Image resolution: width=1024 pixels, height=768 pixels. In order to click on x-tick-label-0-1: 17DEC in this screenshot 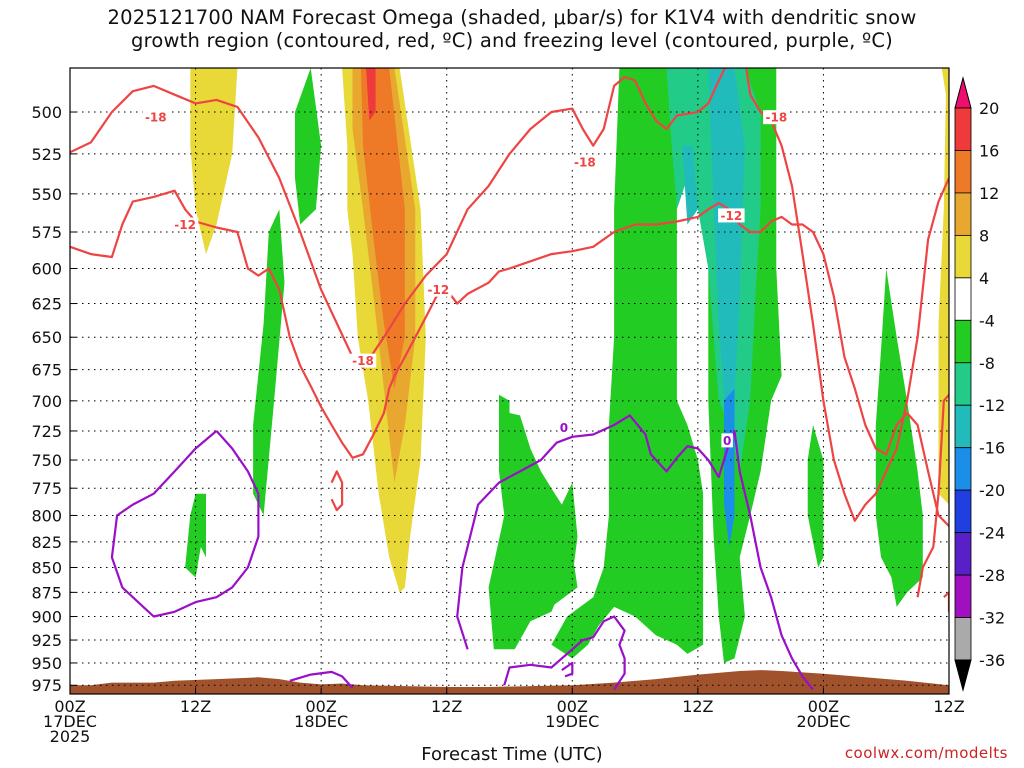, I will do `click(70, 721)`.